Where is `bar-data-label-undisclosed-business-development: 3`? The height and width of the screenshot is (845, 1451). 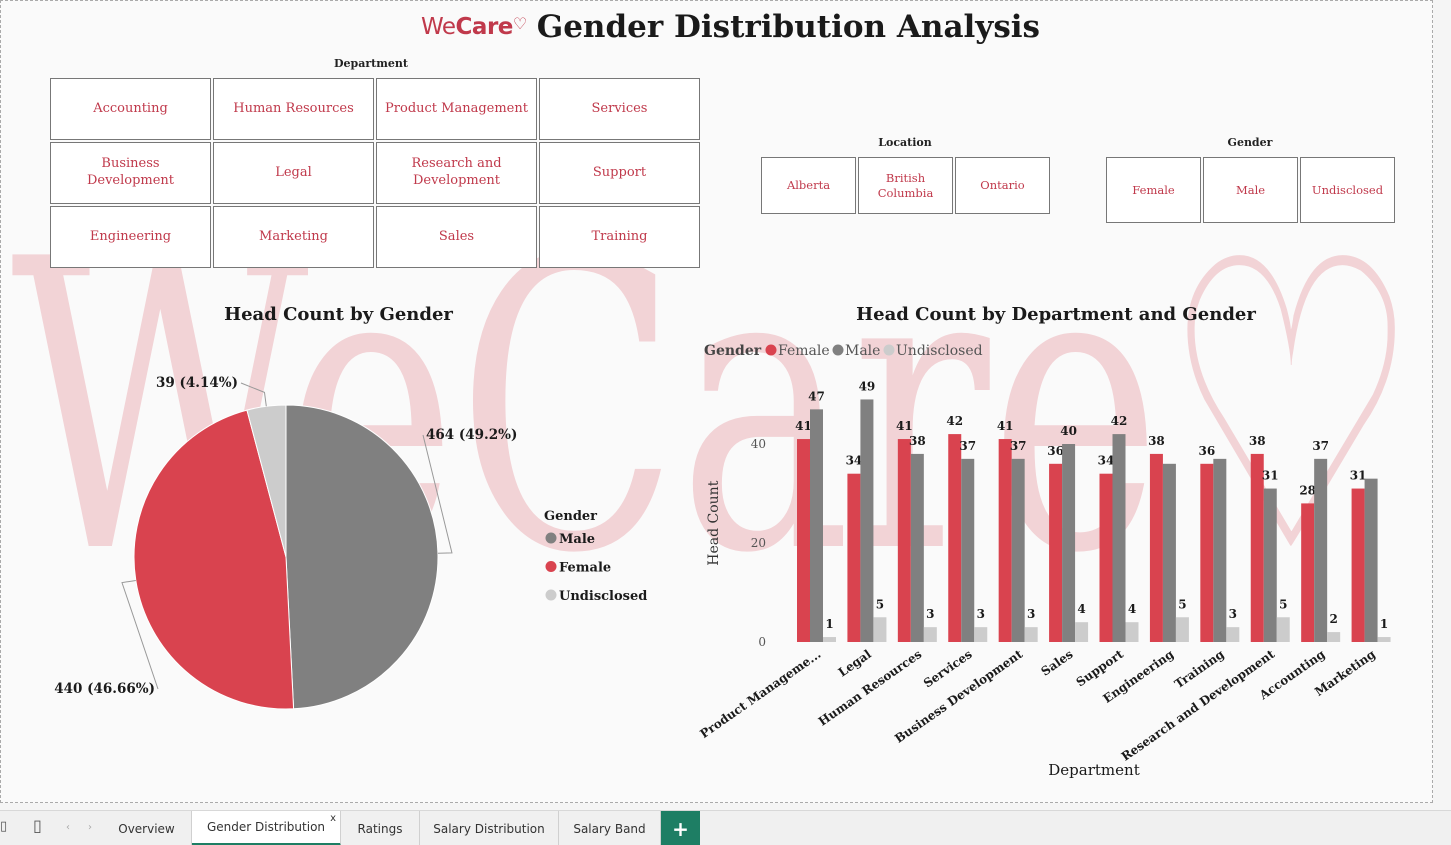
bar-data-label-undisclosed-business-development: 3 is located at coordinates (1031, 614).